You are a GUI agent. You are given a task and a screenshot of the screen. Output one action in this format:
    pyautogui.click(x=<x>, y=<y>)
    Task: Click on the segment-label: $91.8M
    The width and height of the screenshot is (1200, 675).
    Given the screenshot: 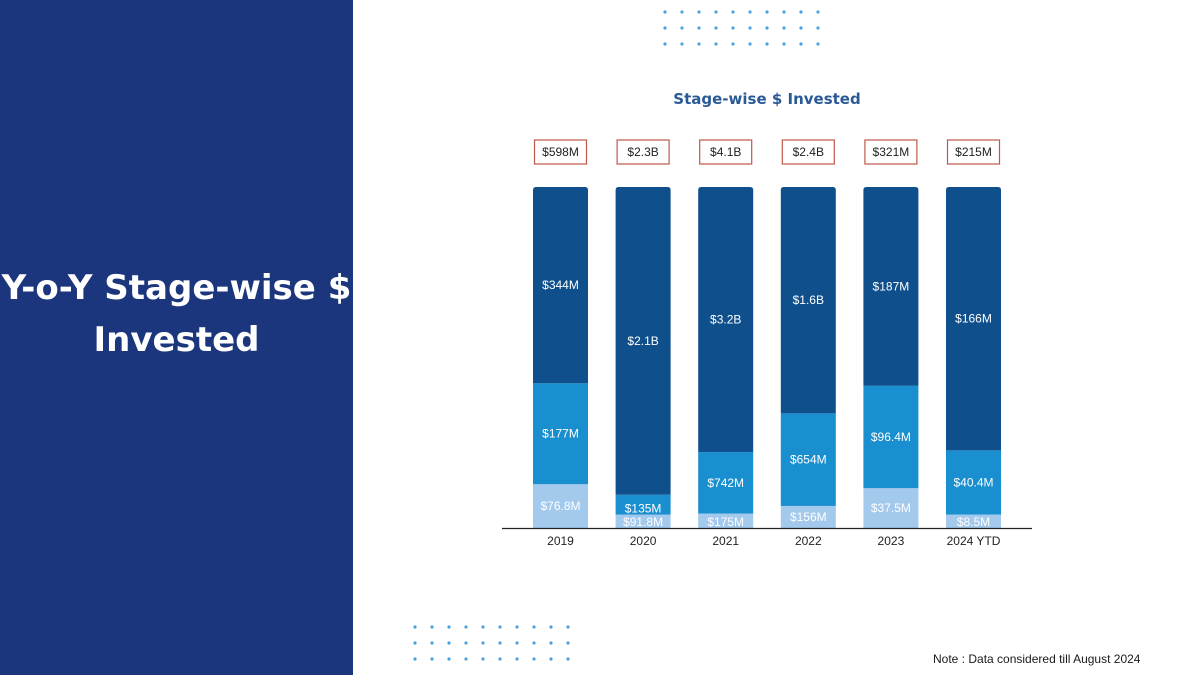 What is the action you would take?
    pyautogui.click(x=643, y=522)
    